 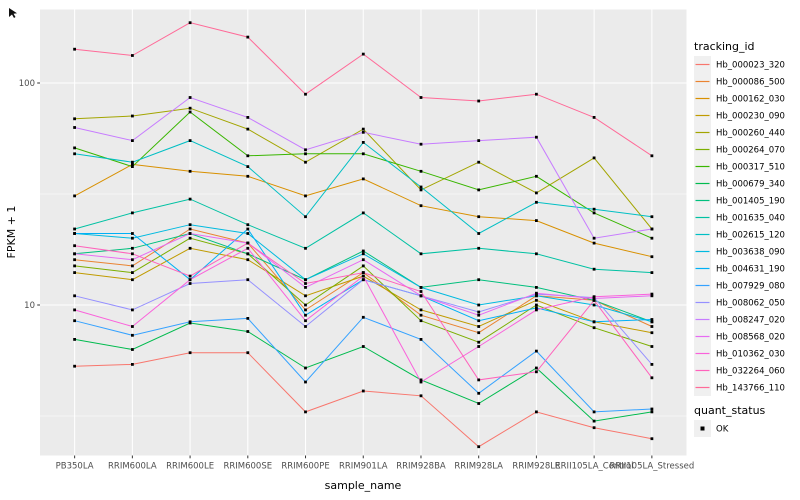 I want to click on y-tick-label: 100, so click(x=27, y=84).